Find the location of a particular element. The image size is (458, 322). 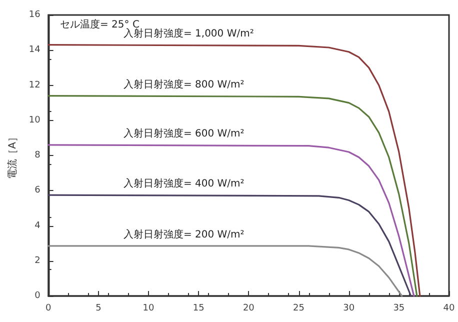

series-label: 入射日射強度= 600 W/m² is located at coordinates (183, 133).